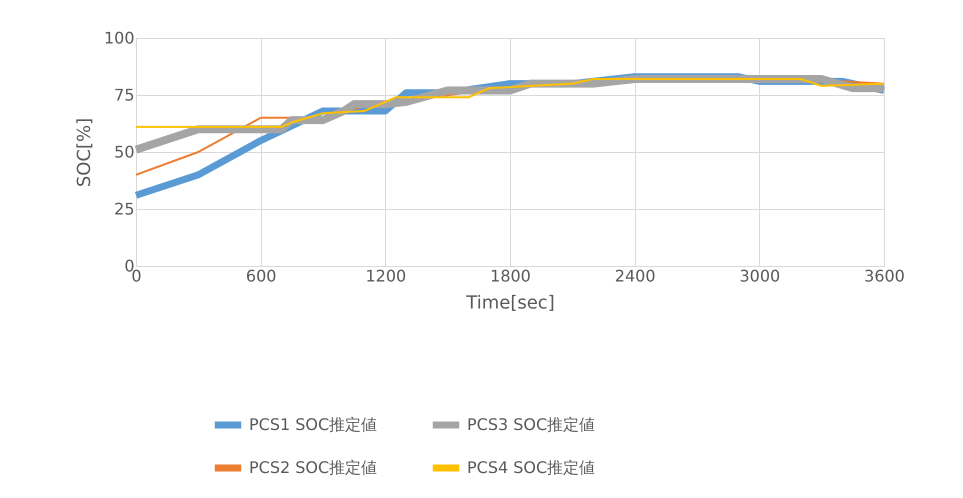 The height and width of the screenshot is (498, 963). Describe the element at coordinates (119, 38) in the screenshot. I see `y-tick-label: 100` at that location.